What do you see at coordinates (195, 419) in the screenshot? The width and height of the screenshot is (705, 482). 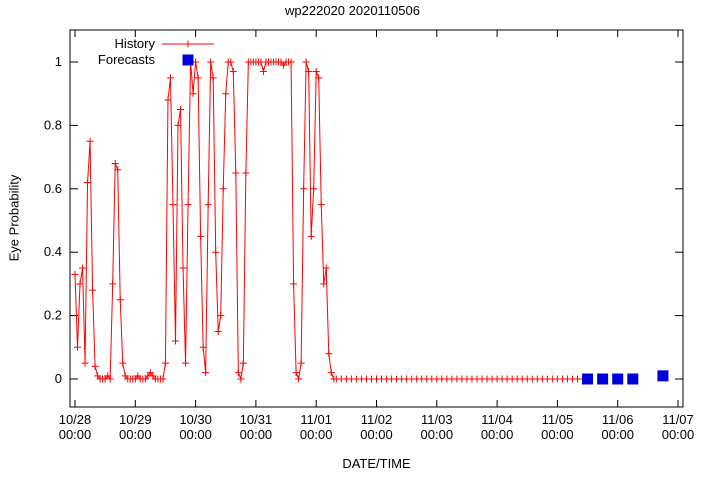 I see `x-tick-label-date: 10/30` at bounding box center [195, 419].